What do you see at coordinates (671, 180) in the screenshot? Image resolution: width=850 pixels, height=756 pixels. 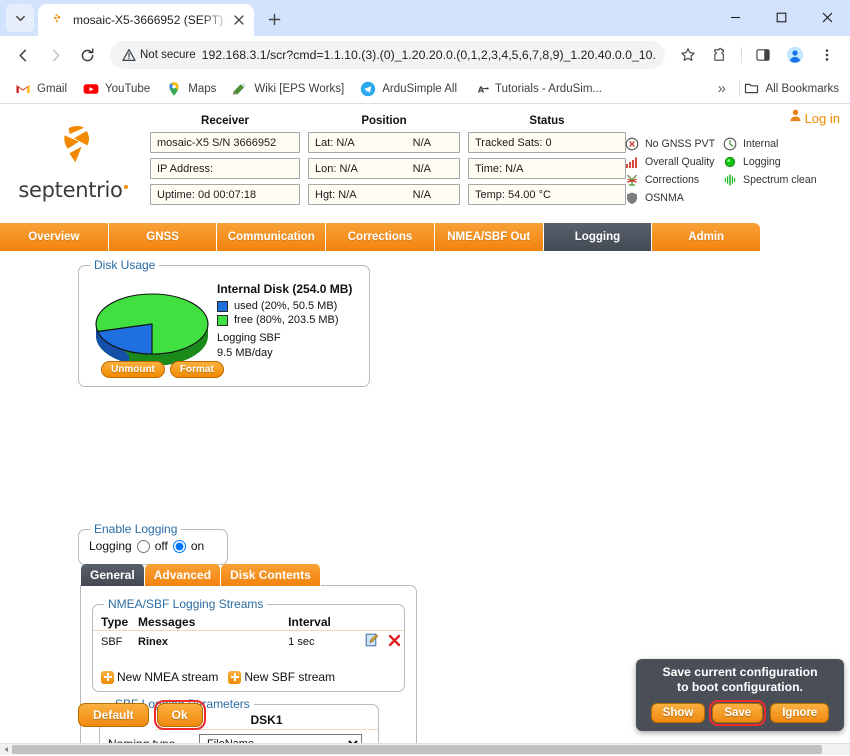 I see `indicator-corrections: Corrections` at bounding box center [671, 180].